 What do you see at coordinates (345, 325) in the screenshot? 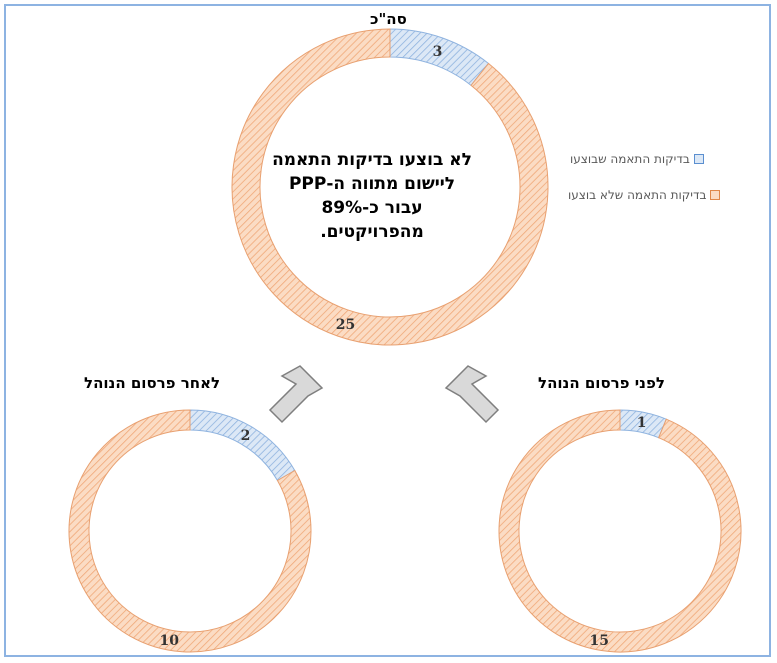
I see `donut-total-label-notdone: 25` at bounding box center [345, 325].